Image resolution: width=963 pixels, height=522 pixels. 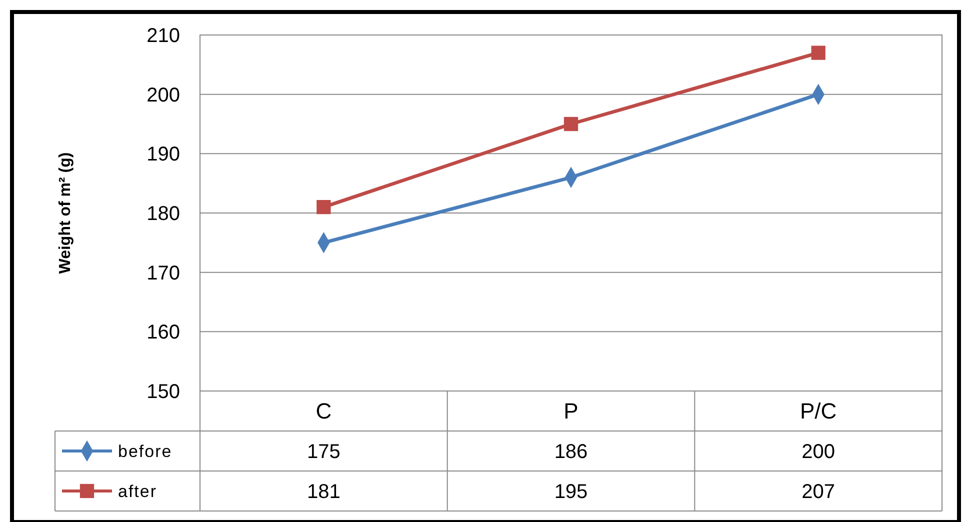 I want to click on y-axis-title: Weight of m² (g), so click(x=65, y=213).